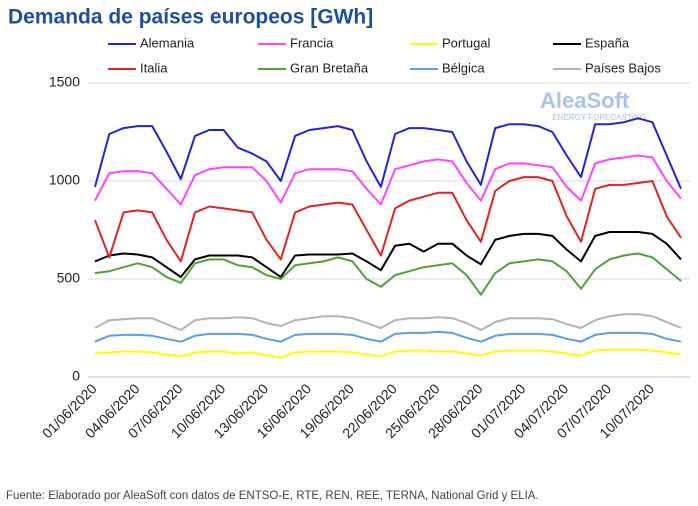 This screenshot has height=506, width=698. What do you see at coordinates (64, 82) in the screenshot?
I see `y-tick-label: 1500` at bounding box center [64, 82].